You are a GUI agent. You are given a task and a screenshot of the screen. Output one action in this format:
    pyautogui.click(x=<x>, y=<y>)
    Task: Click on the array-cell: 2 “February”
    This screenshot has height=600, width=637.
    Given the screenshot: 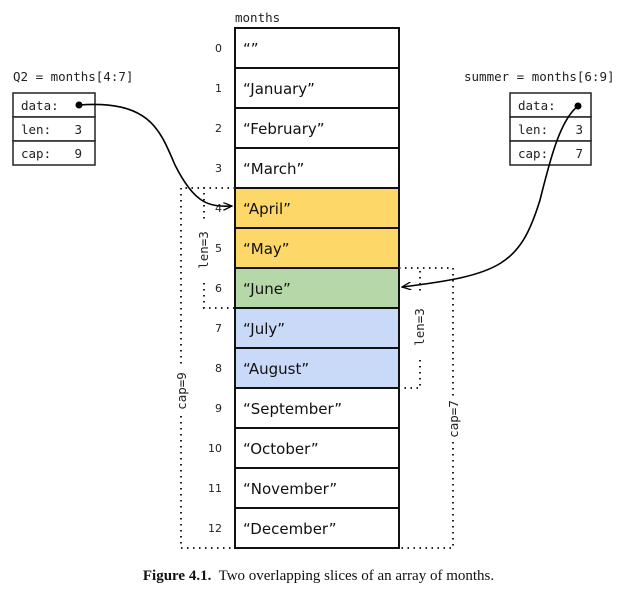 What is the action you would take?
    pyautogui.click(x=307, y=128)
    